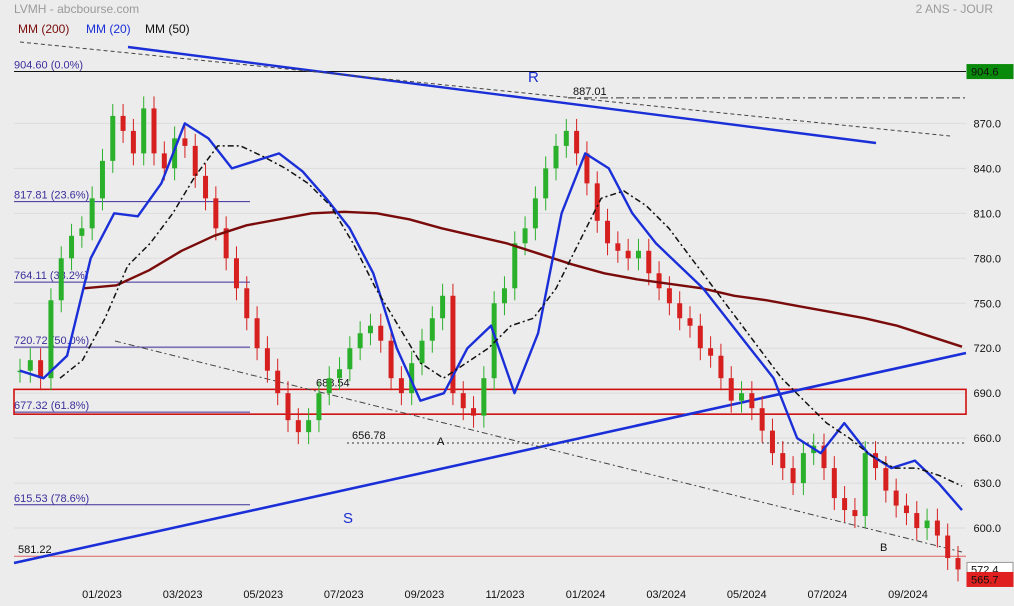  I want to click on annotation-b: B, so click(883, 548).